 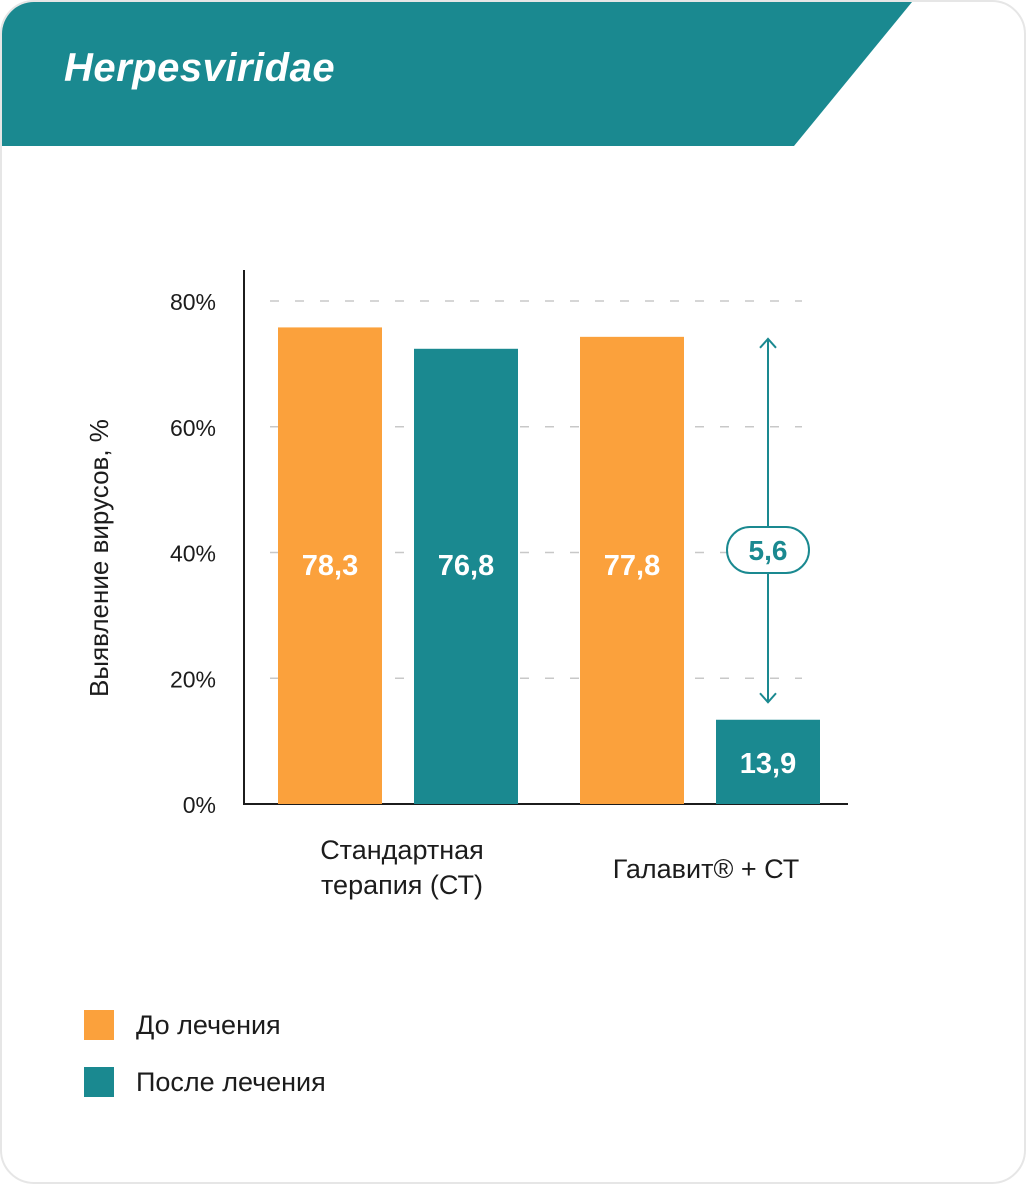 What do you see at coordinates (200, 68) in the screenshot?
I see `page-title: Herpesviridae` at bounding box center [200, 68].